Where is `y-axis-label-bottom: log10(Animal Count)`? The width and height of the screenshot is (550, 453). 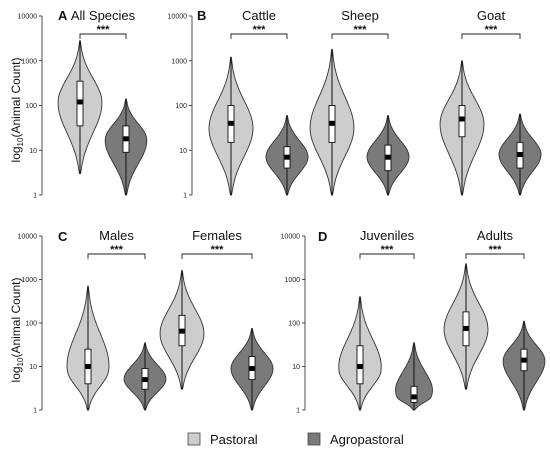 y-axis-label-bottom: log10(Animal Count) is located at coordinates (17, 330).